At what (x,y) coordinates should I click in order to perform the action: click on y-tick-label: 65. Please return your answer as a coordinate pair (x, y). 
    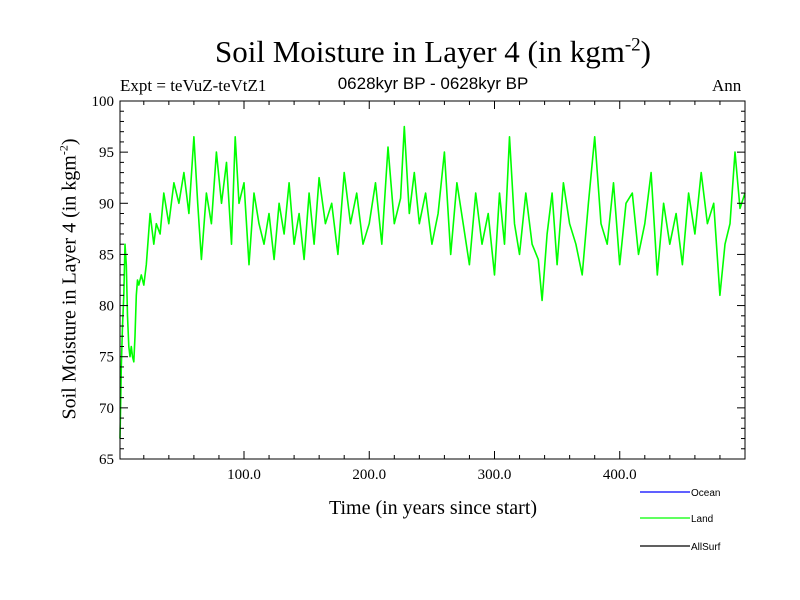
    Looking at the image, I should click on (106, 460).